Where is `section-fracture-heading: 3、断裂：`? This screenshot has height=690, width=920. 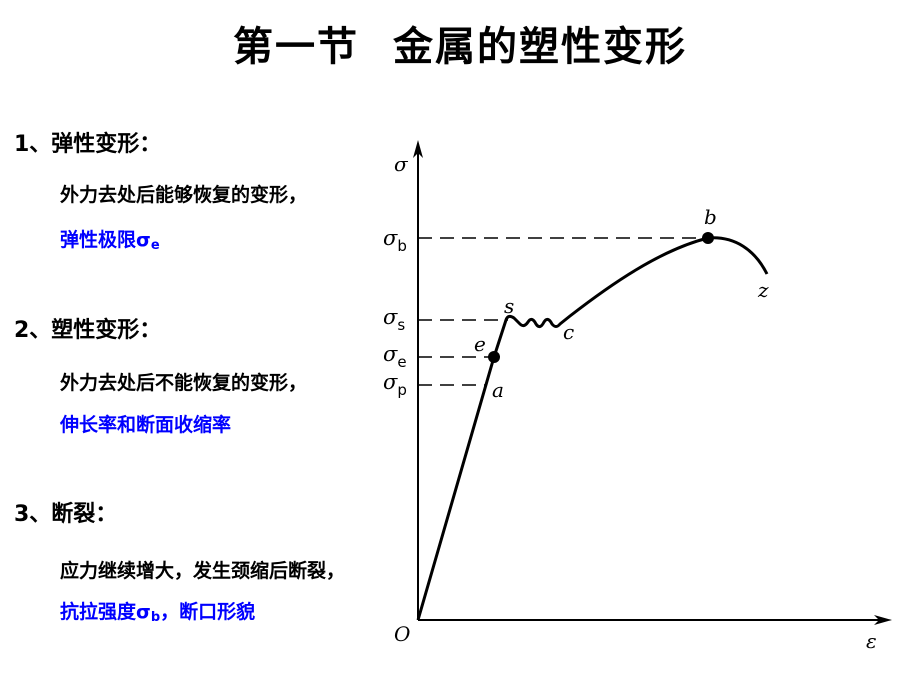
section-fracture-heading: 3、断裂： is located at coordinates (66, 514).